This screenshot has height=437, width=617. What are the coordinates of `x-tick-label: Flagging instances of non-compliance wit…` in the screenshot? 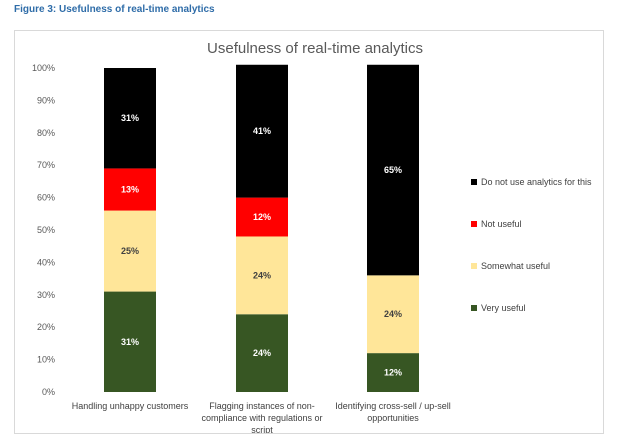 It's located at (261, 417).